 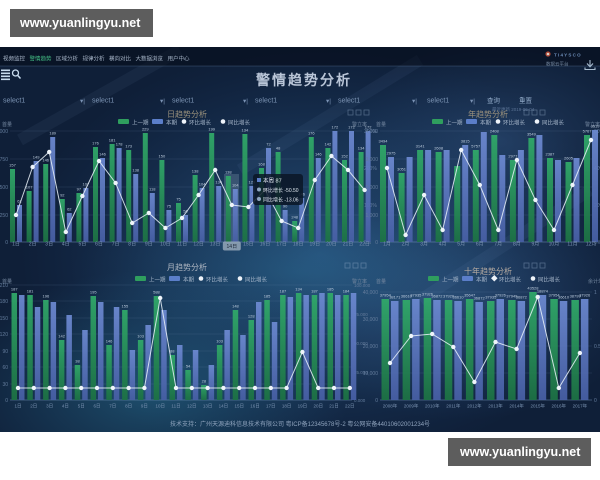 I want to click on svg-text: 视频监控, so click(x=14, y=59).